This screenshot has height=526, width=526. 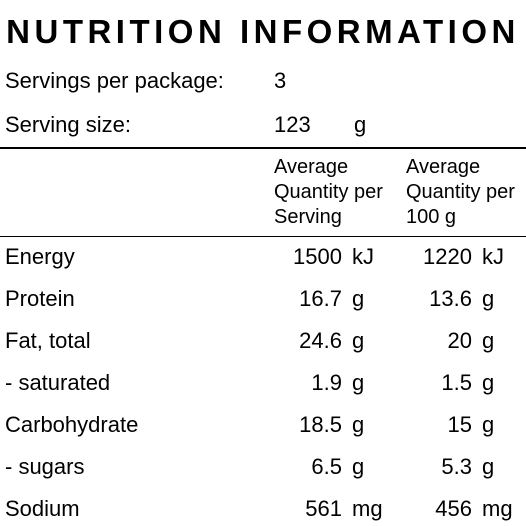 I want to click on column-header-per-100g-line1: Average, so click(x=443, y=167).